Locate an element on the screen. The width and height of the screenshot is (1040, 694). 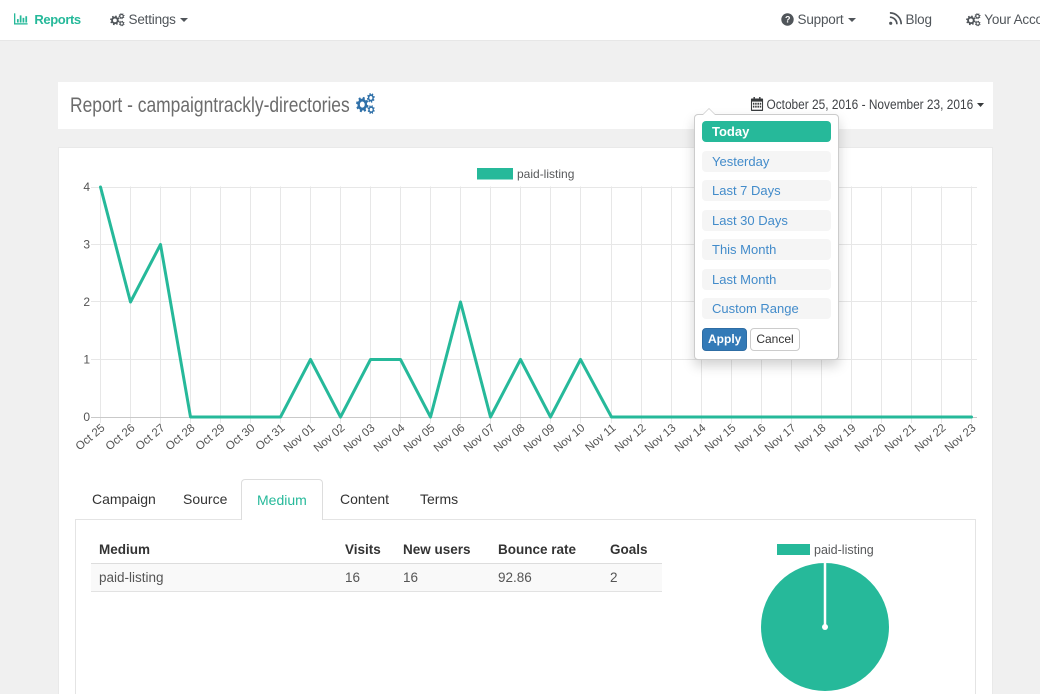
svg-text: Nov 05 is located at coordinates (420, 438).